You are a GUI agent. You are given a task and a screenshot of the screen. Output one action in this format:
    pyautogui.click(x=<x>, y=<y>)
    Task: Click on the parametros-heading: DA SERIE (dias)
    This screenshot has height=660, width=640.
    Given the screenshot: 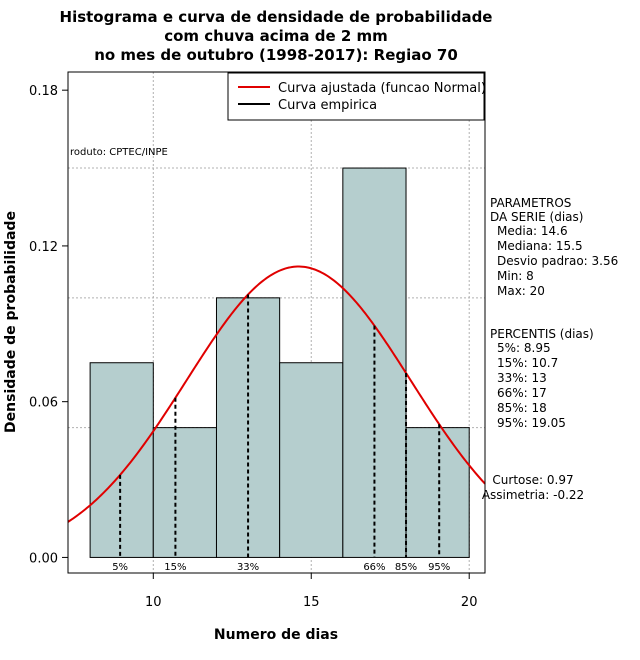 What is the action you would take?
    pyautogui.click(x=536, y=217)
    